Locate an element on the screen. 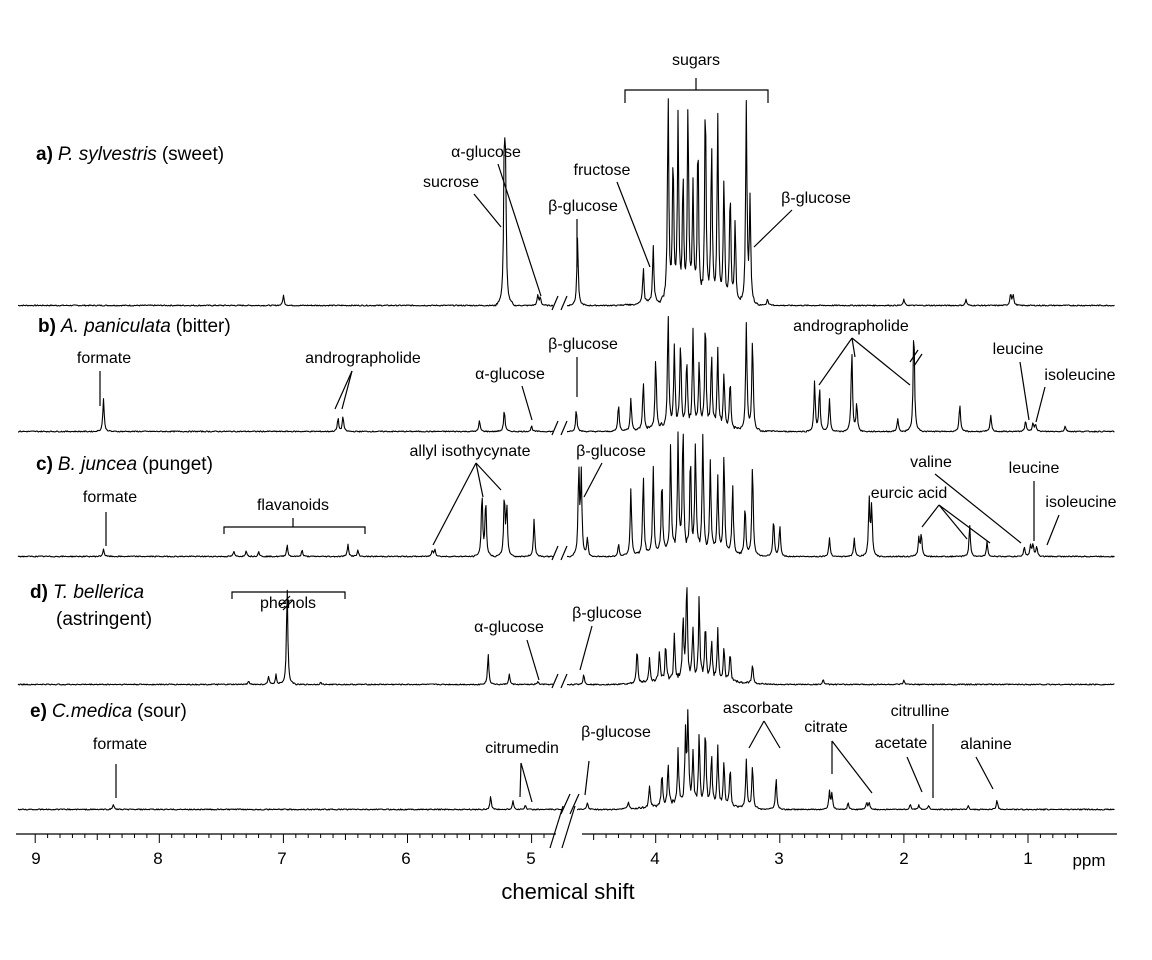 This screenshot has height=960, width=1152. peak-label-andrographolide-2: andrographolide is located at coordinates (851, 326).